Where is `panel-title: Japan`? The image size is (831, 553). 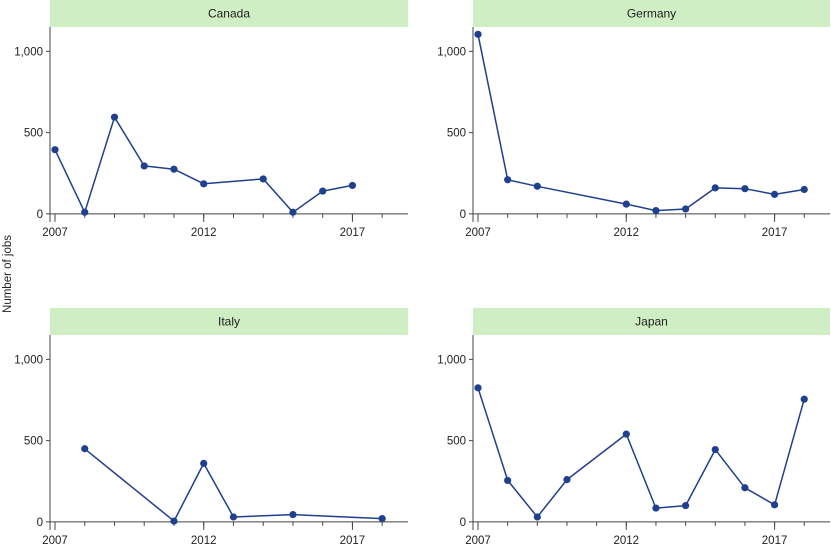 panel-title: Japan is located at coordinates (651, 322).